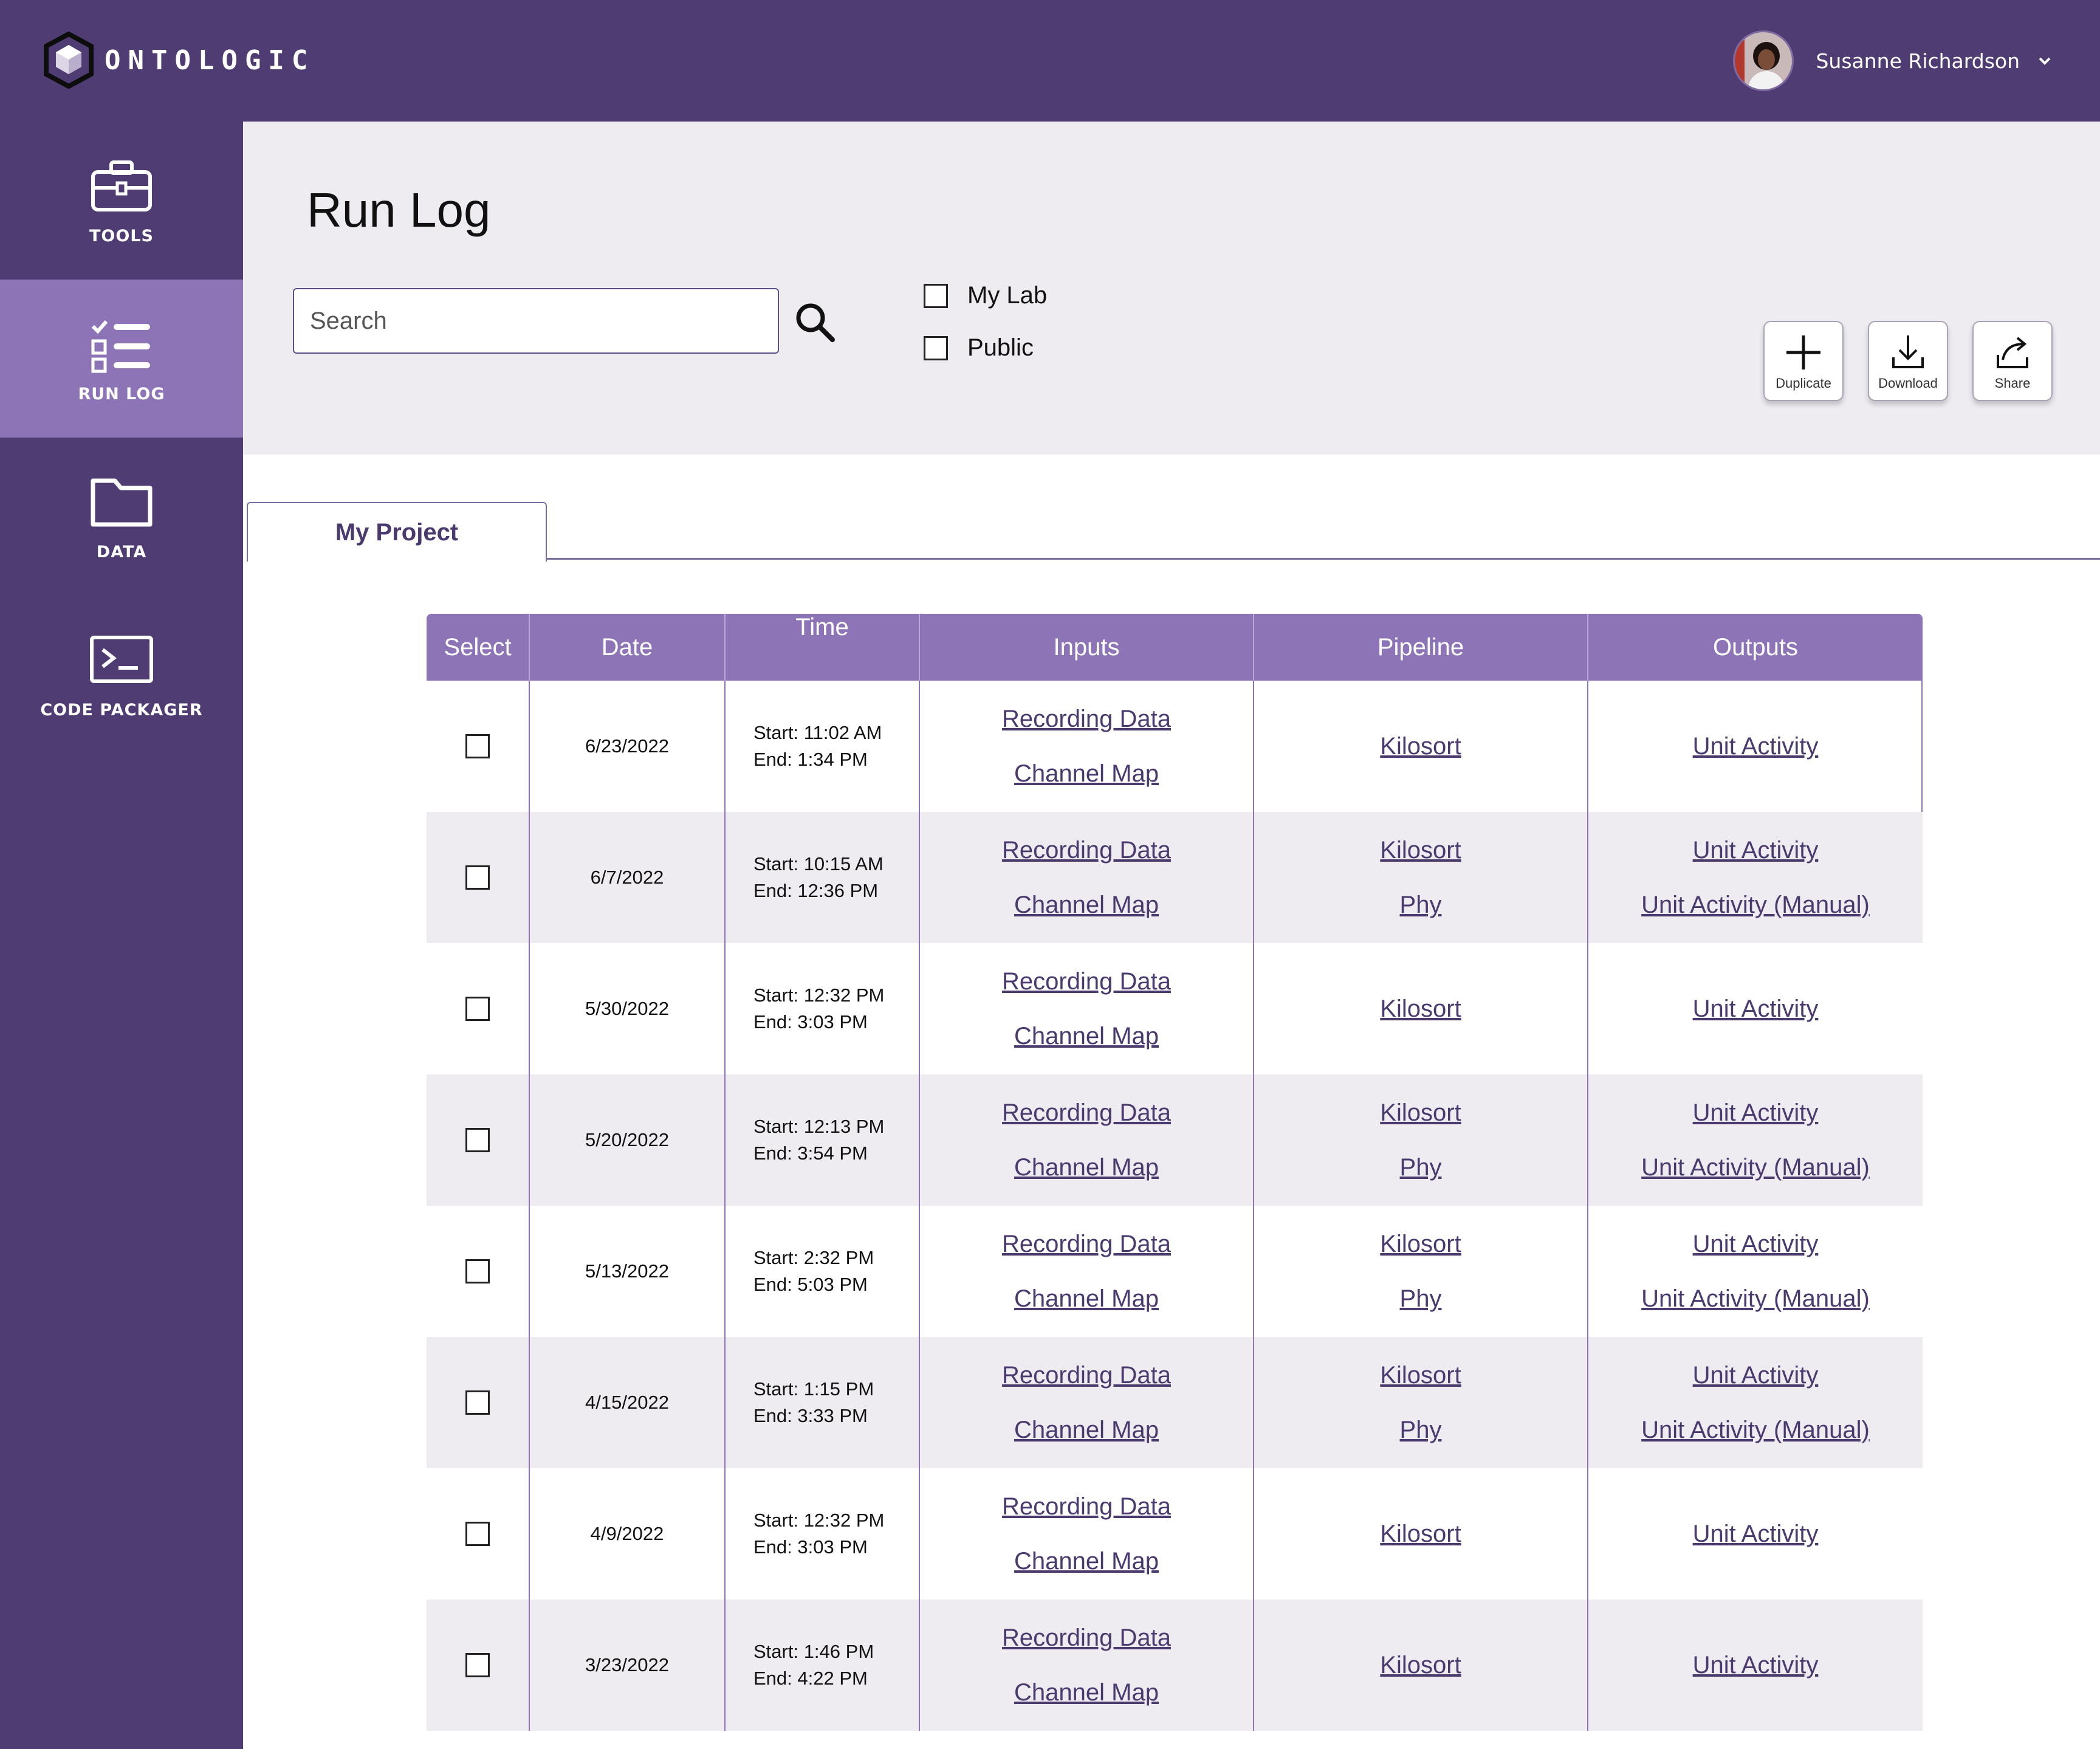  What do you see at coordinates (985, 295) in the screenshot?
I see `filter-my-lab: My Lab` at bounding box center [985, 295].